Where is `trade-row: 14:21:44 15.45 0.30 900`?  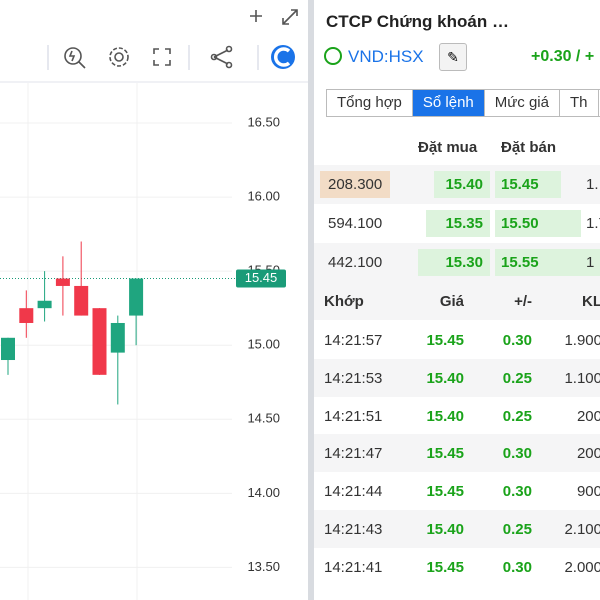
trade-row: 14:21:44 15.45 0.30 900 is located at coordinates (457, 491).